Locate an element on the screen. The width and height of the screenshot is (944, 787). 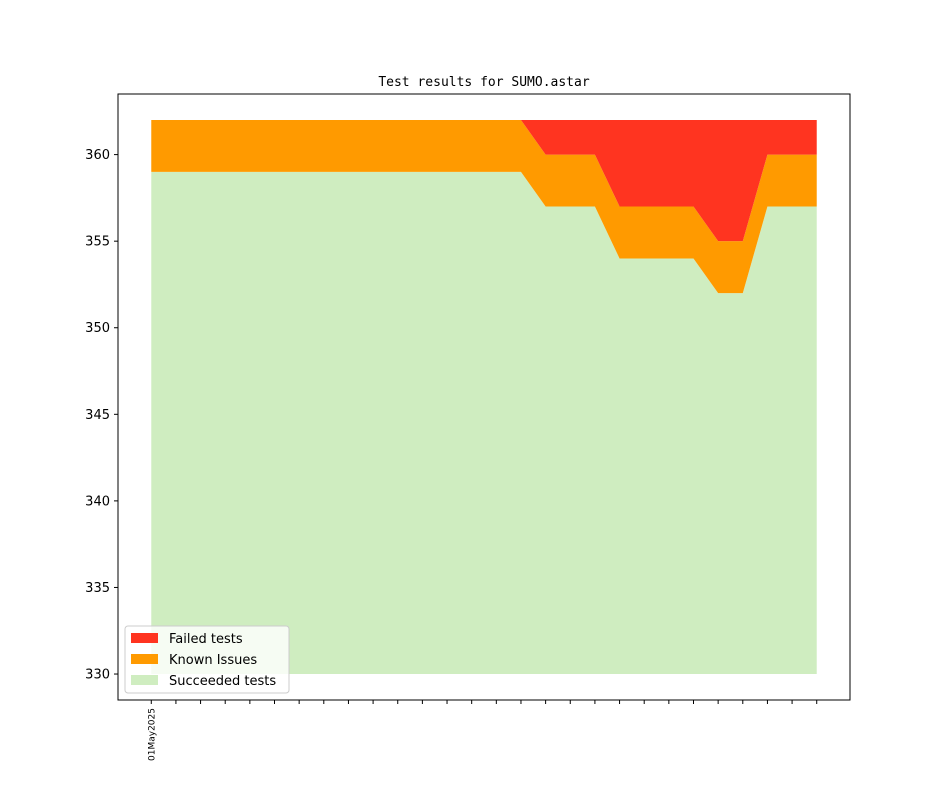
chart-title: Test results for SUMO.astar is located at coordinates (483, 82).